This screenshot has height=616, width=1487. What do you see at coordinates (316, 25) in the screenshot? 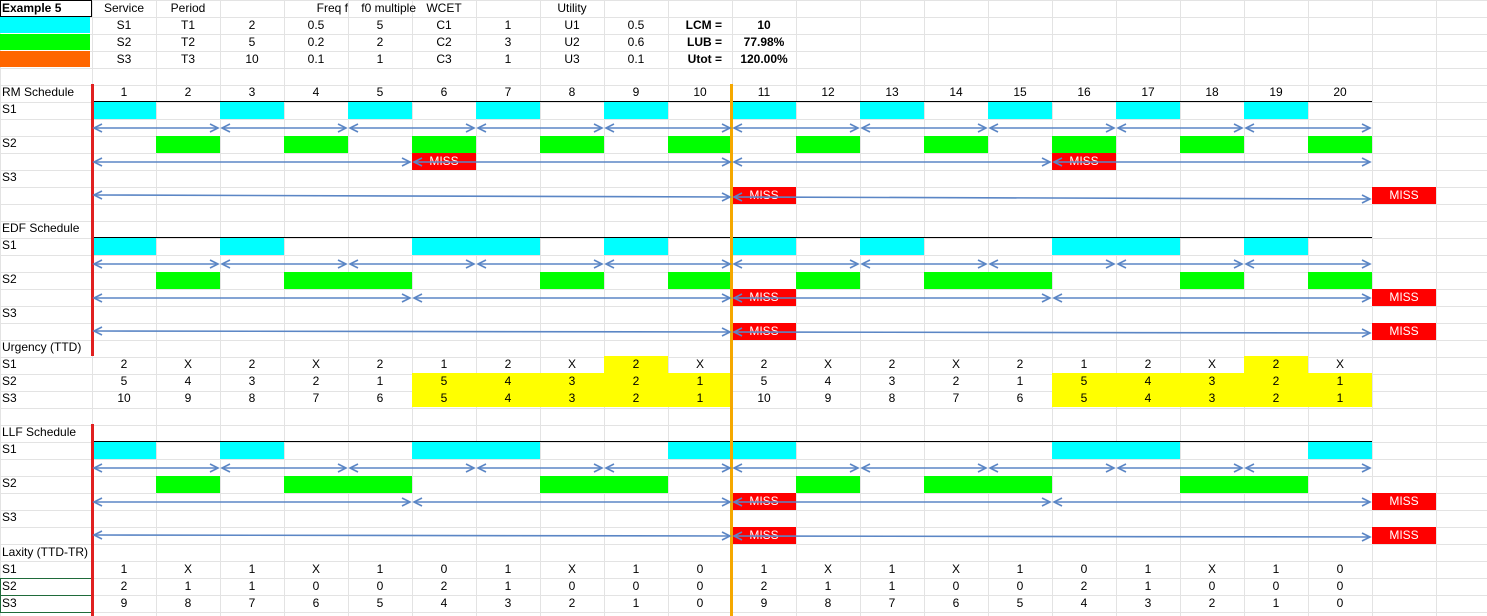
I see `freq-value: 0.5` at bounding box center [316, 25].